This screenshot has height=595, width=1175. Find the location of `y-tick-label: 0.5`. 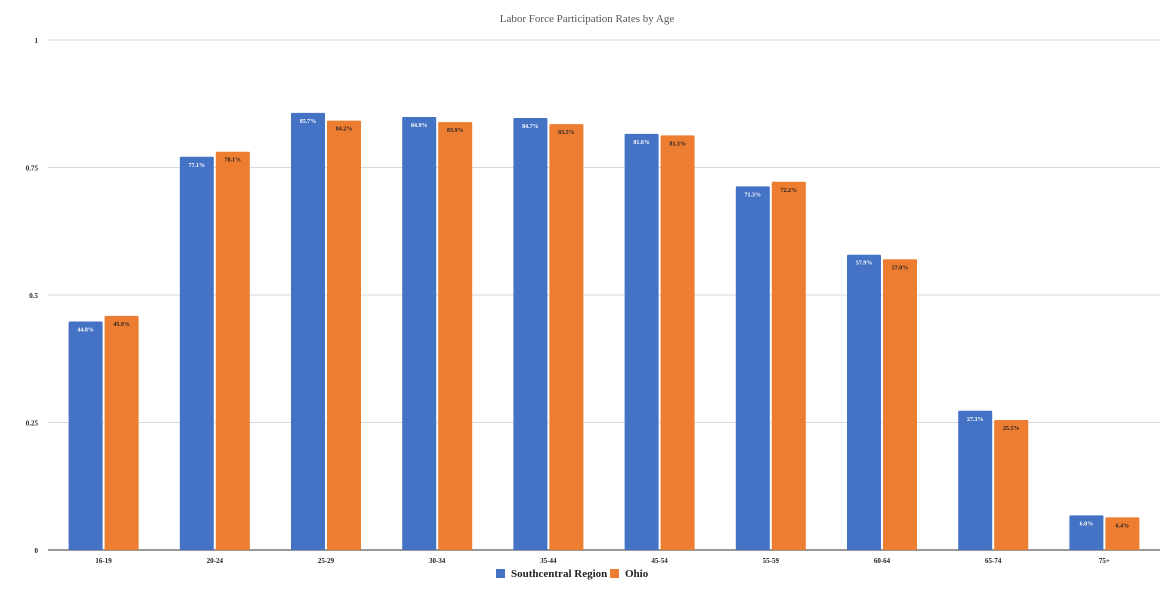

y-tick-label: 0.5 is located at coordinates (33, 296).